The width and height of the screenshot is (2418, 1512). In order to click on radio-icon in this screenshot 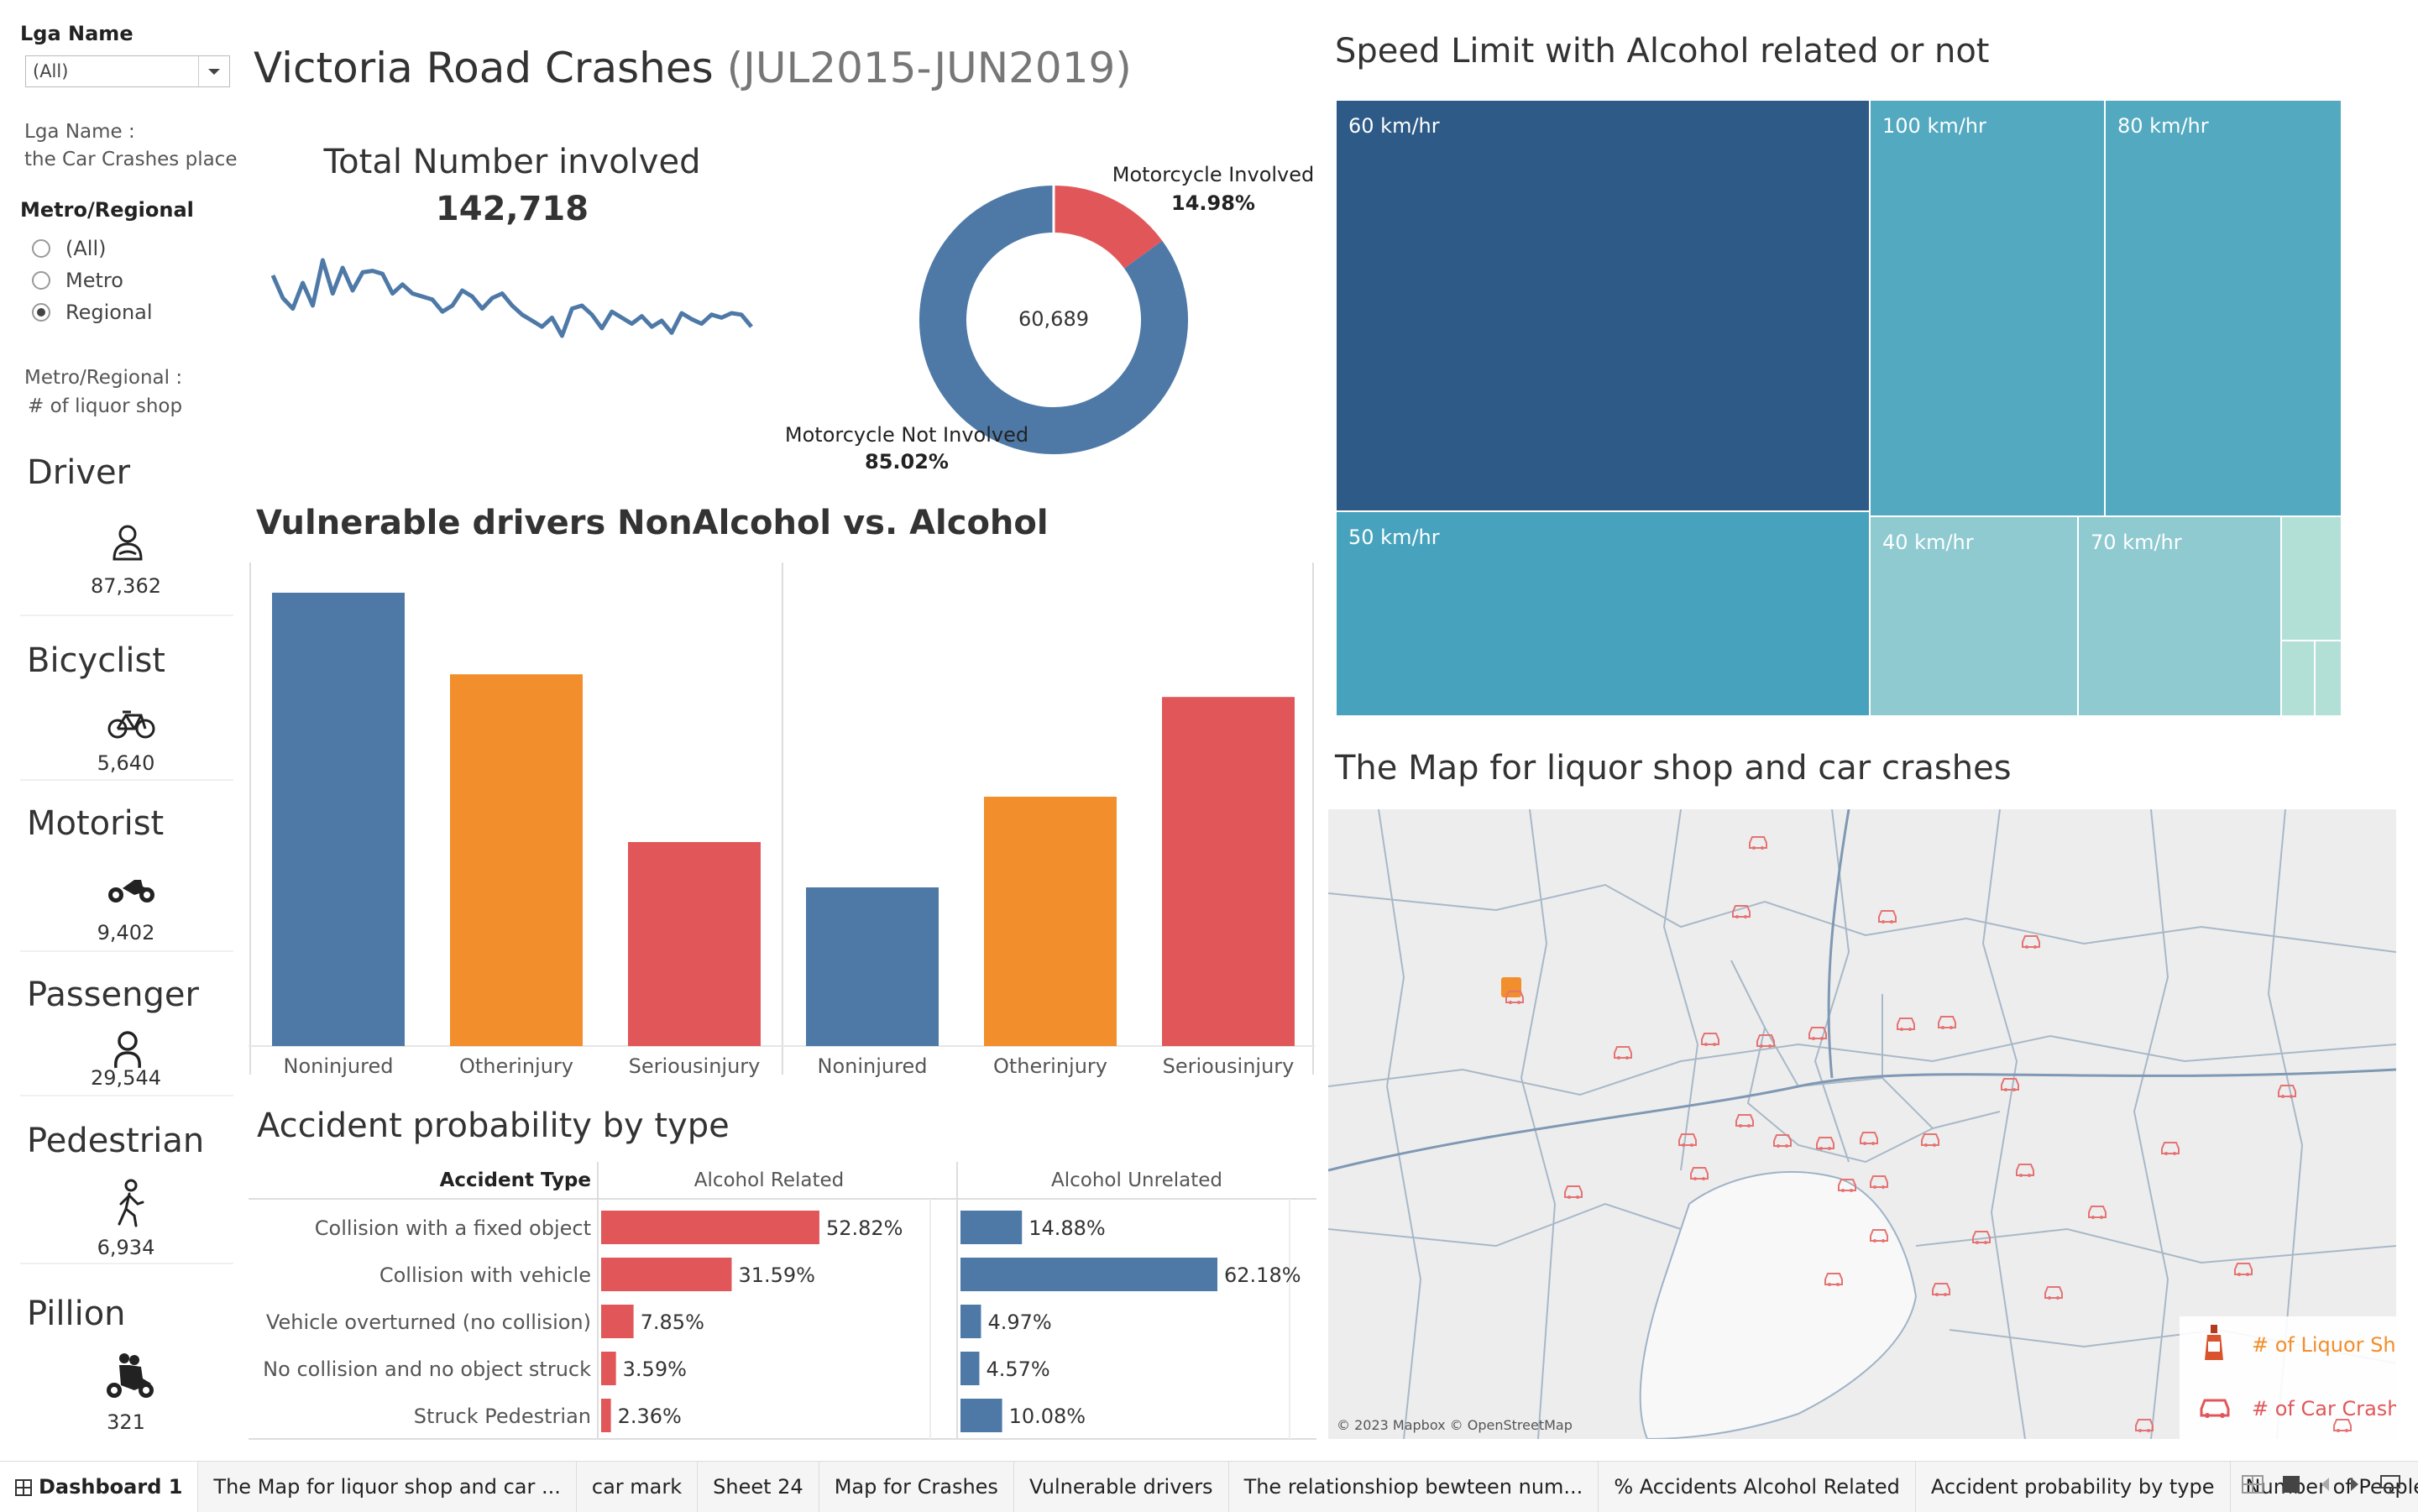, I will do `click(41, 280)`.